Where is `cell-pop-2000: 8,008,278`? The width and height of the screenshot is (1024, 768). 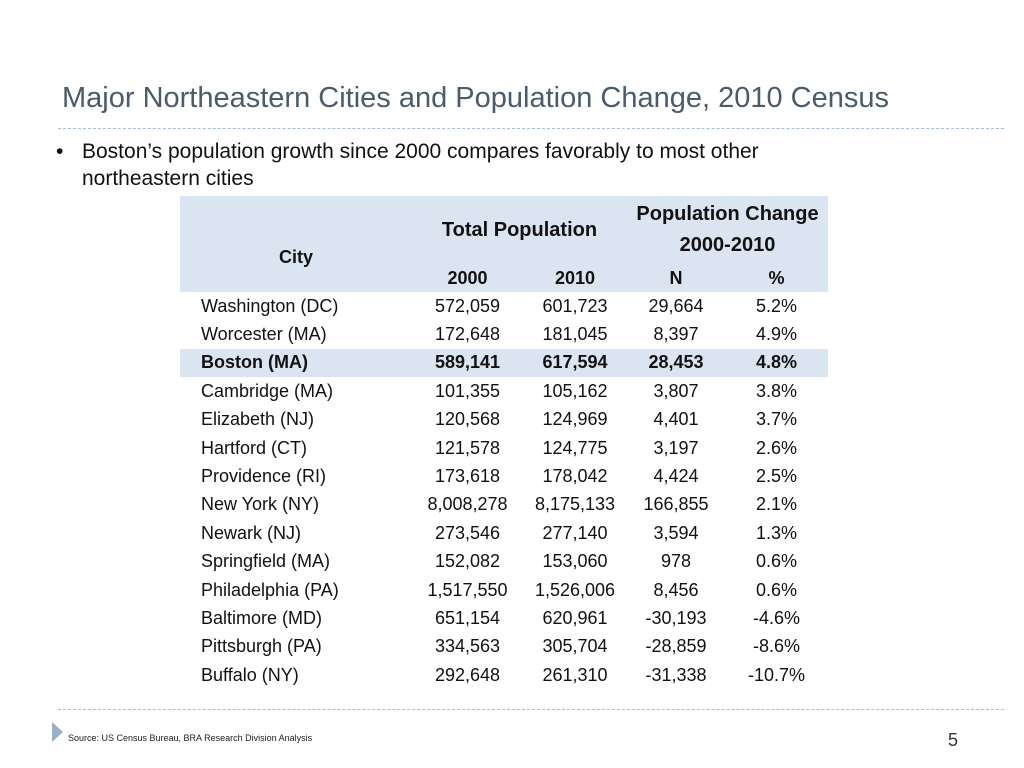
cell-pop-2000: 8,008,278 is located at coordinates (467, 504).